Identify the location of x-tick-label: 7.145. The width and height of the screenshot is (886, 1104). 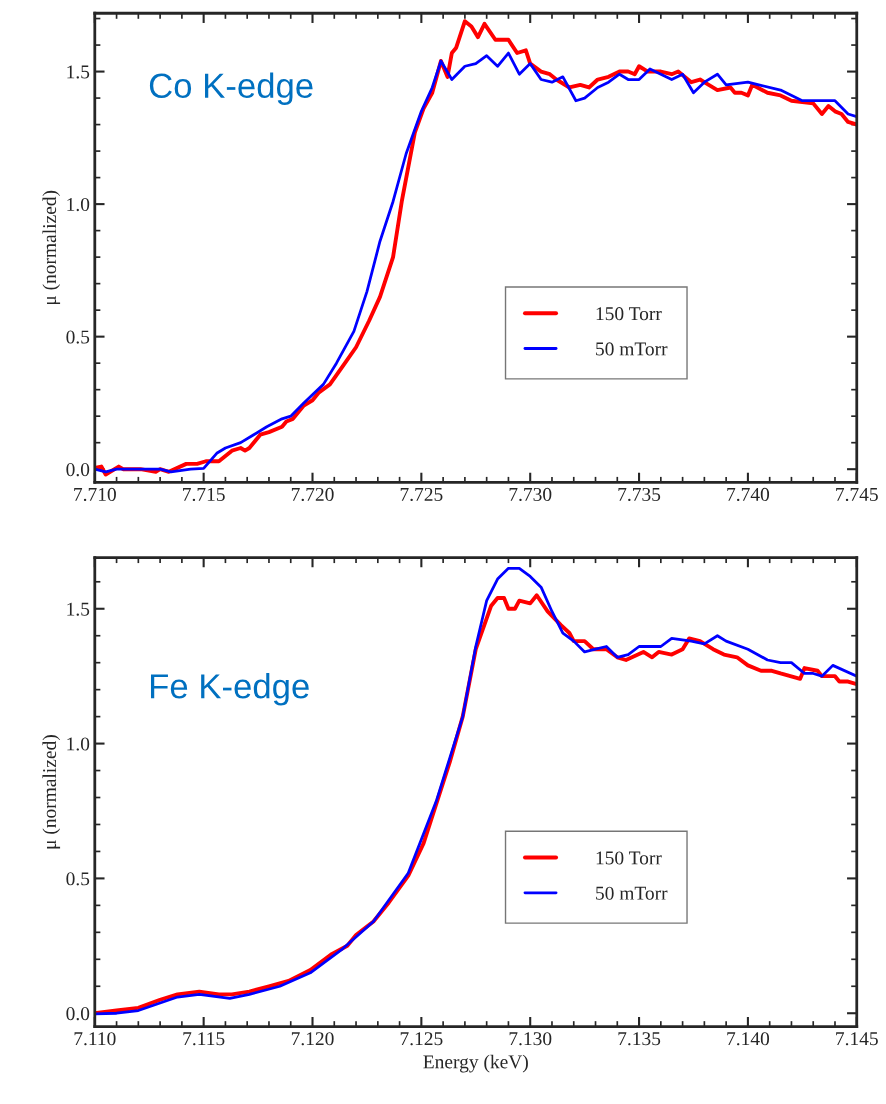
(857, 1039).